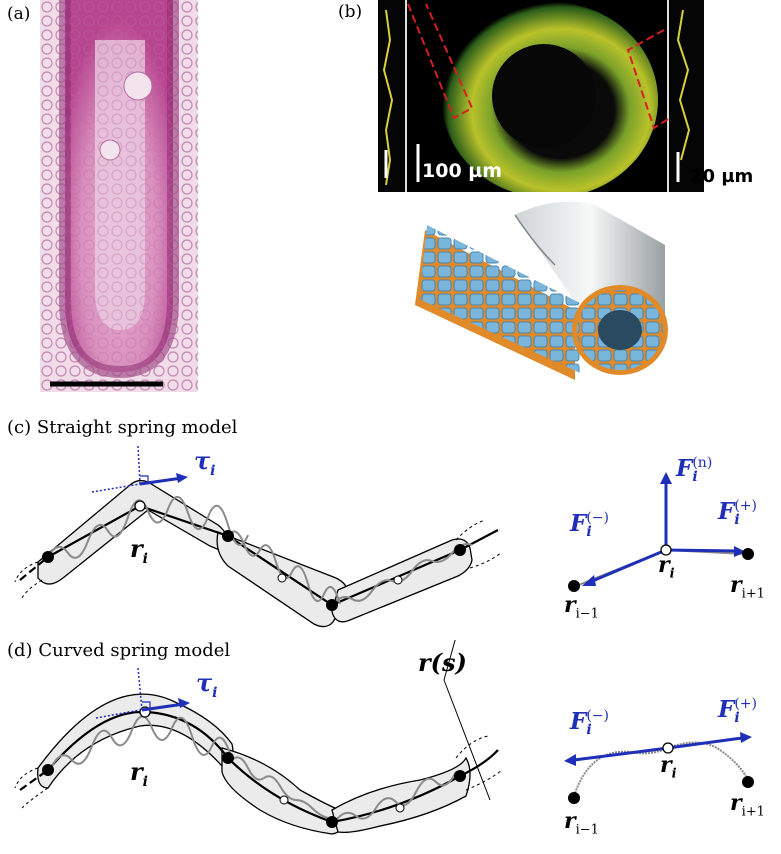 The width and height of the screenshot is (781, 854). I want to click on r-next-label-c: ri+1, so click(747, 587).